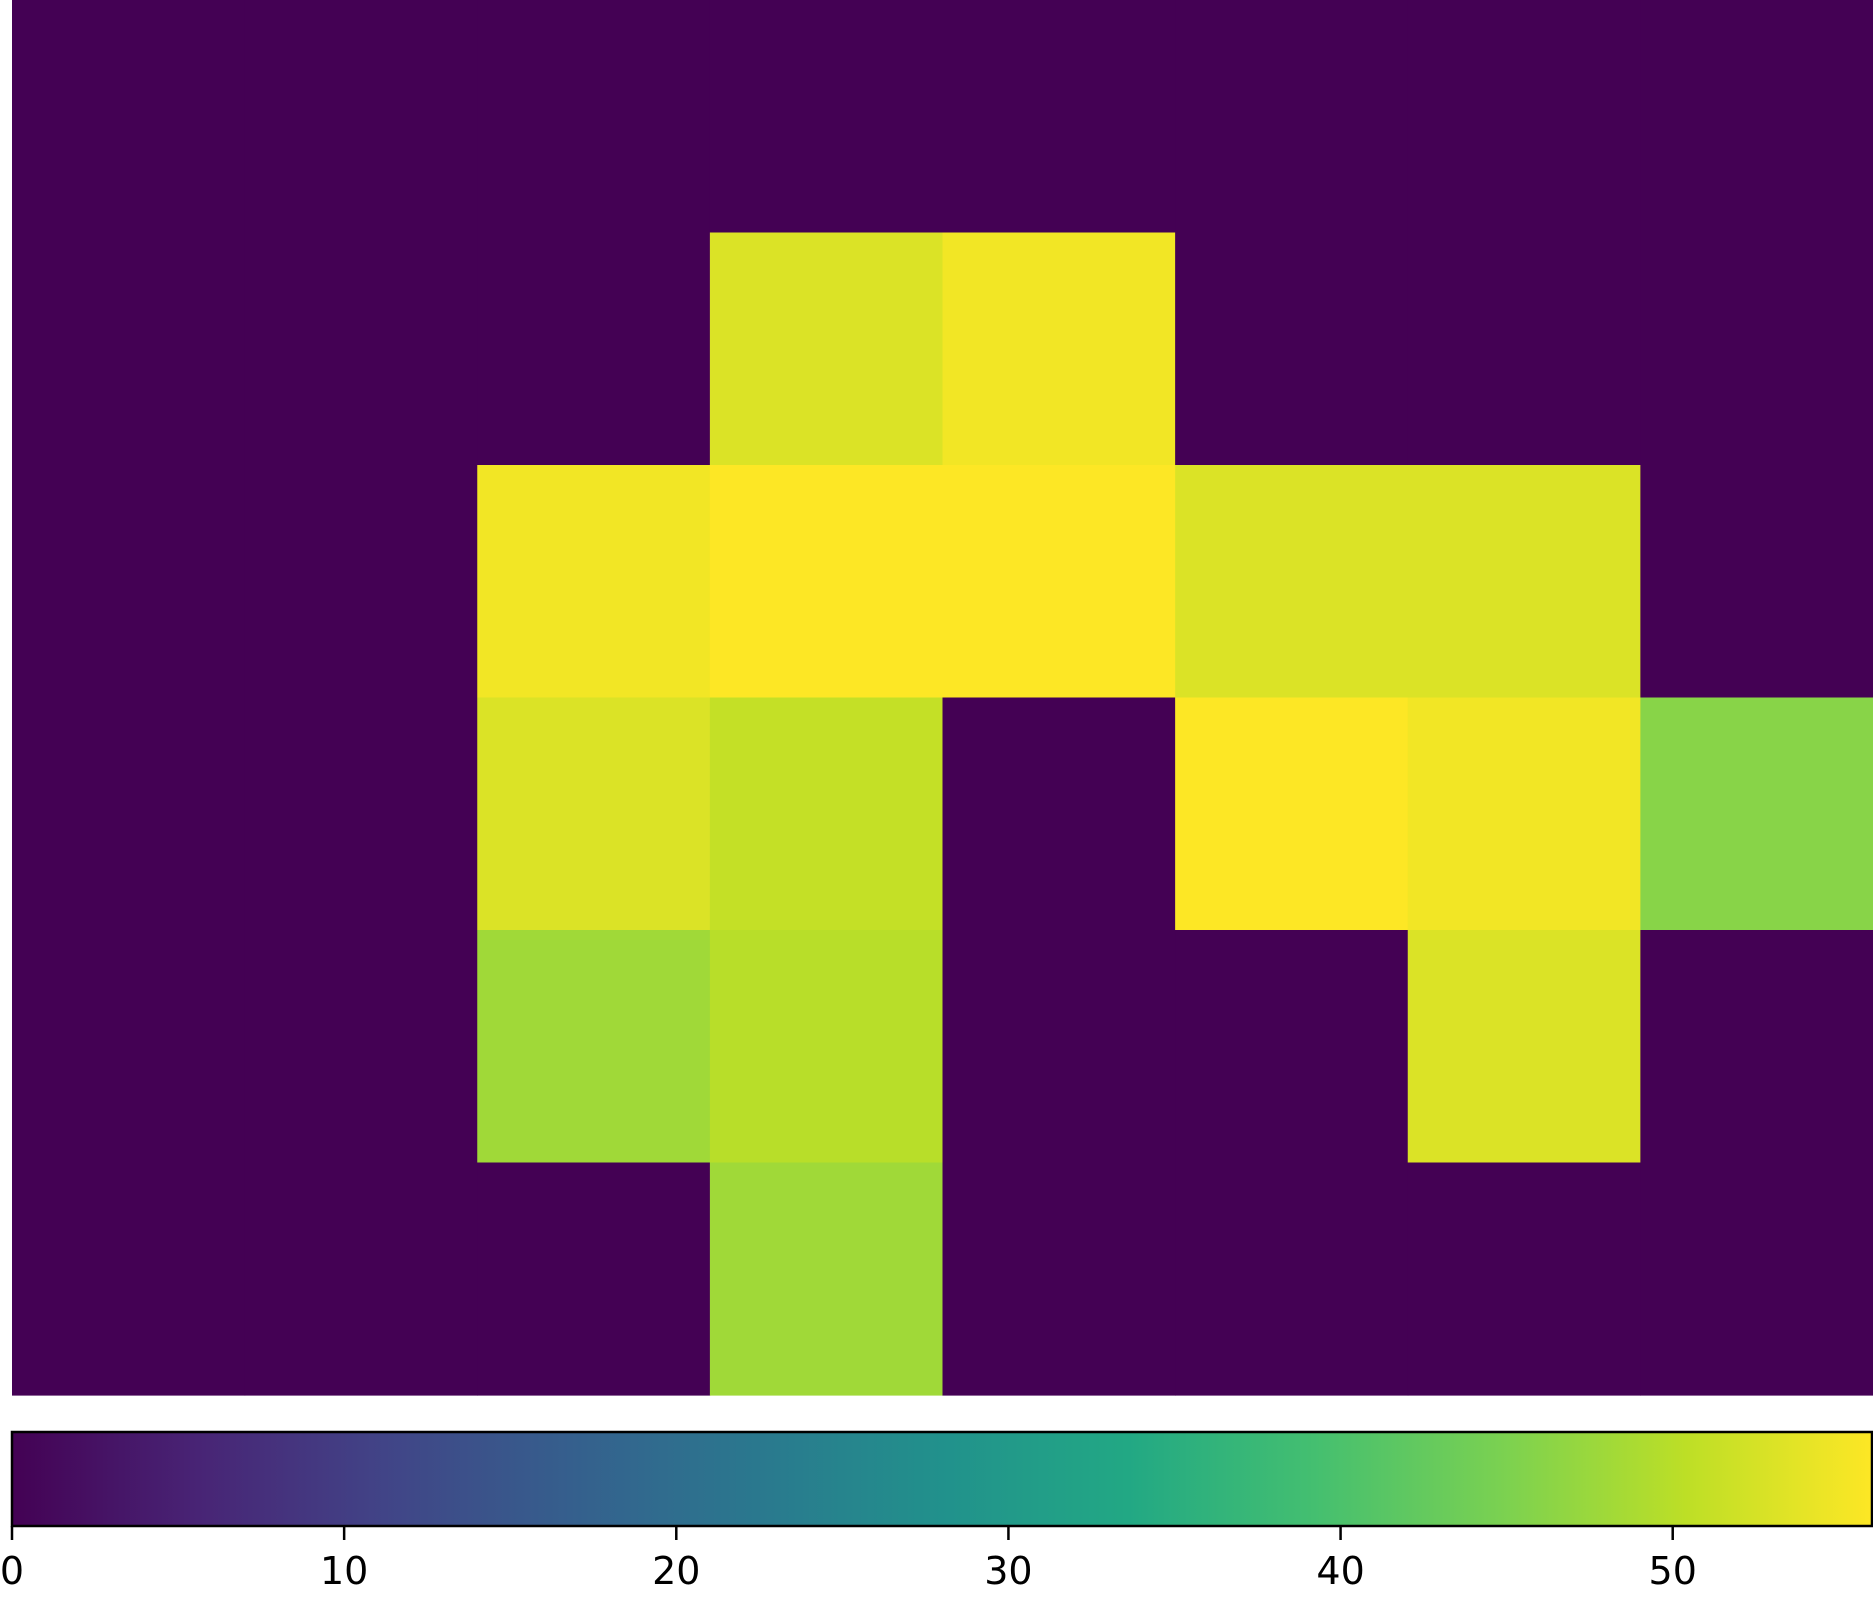 The image size is (1873, 1600). I want to click on heatmap-cell-r1-c1, so click(361, 349).